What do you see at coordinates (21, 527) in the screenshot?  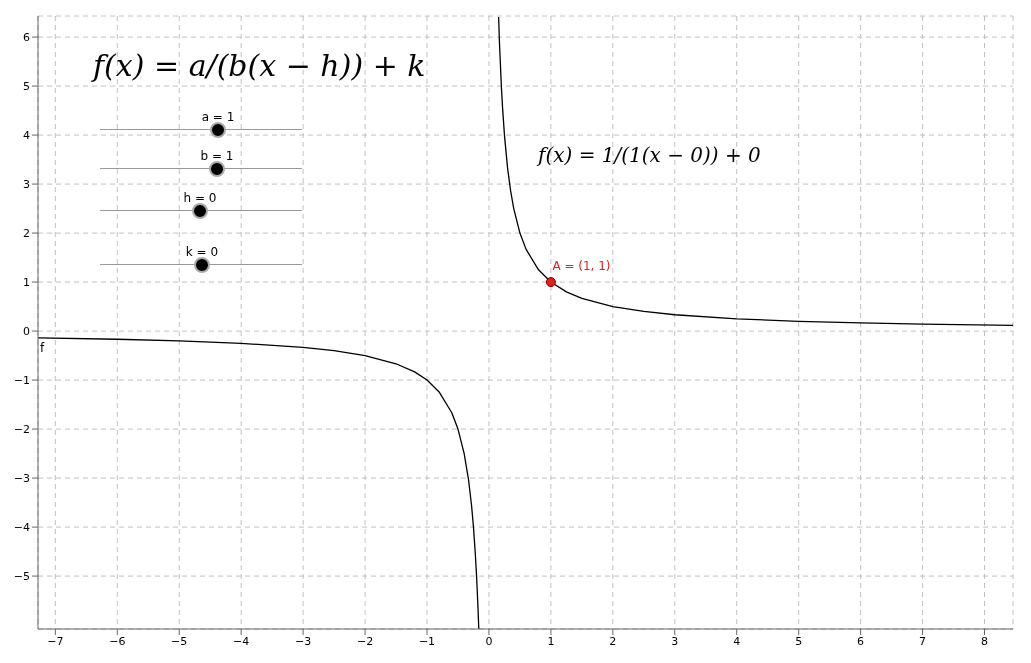 I see `y-tick-label: −4` at bounding box center [21, 527].